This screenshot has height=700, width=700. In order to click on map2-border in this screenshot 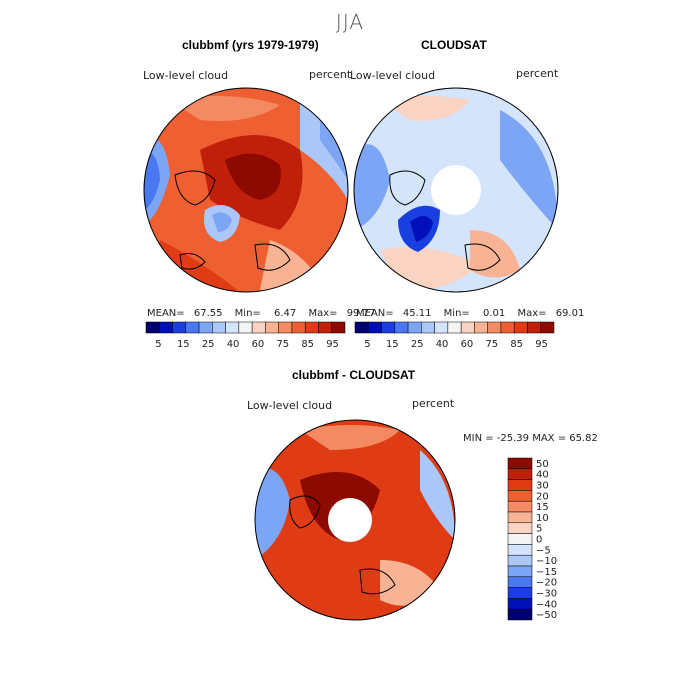, I will do `click(456, 190)`.